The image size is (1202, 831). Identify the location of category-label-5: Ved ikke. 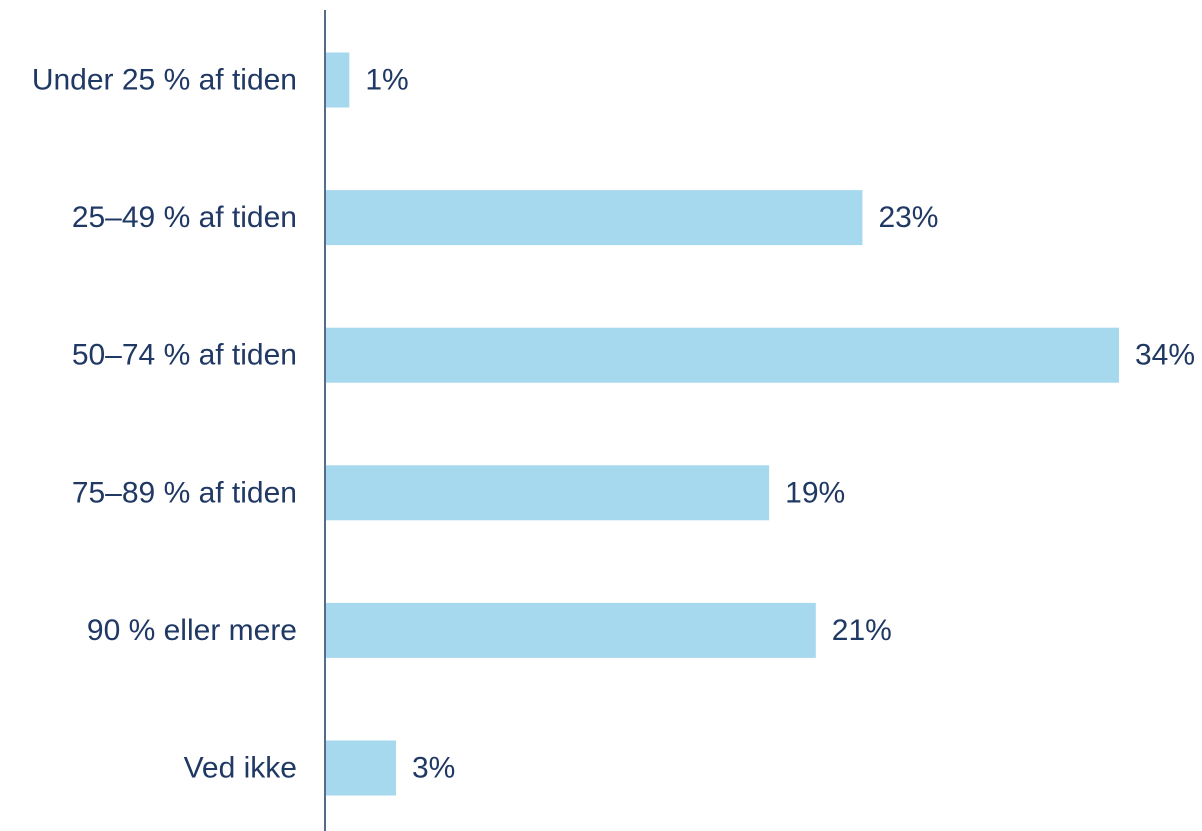
(240, 768).